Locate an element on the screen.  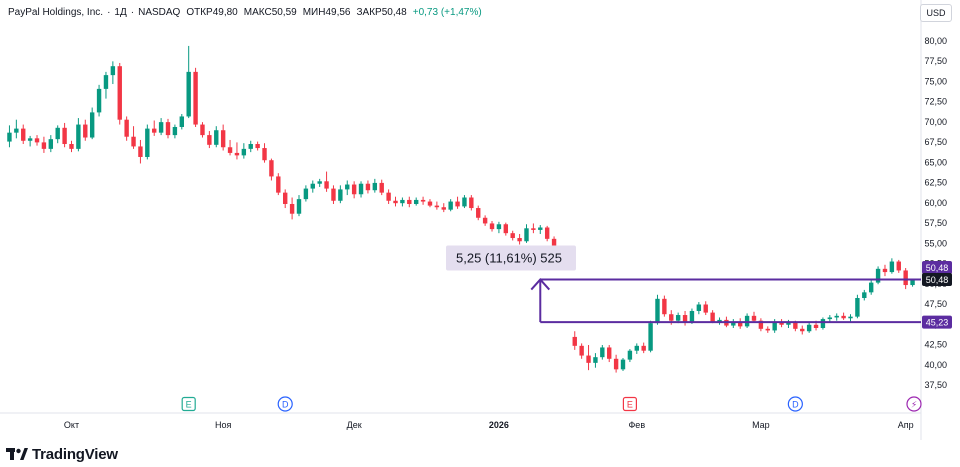
level-price-tag-bg is located at coordinates (937, 268).